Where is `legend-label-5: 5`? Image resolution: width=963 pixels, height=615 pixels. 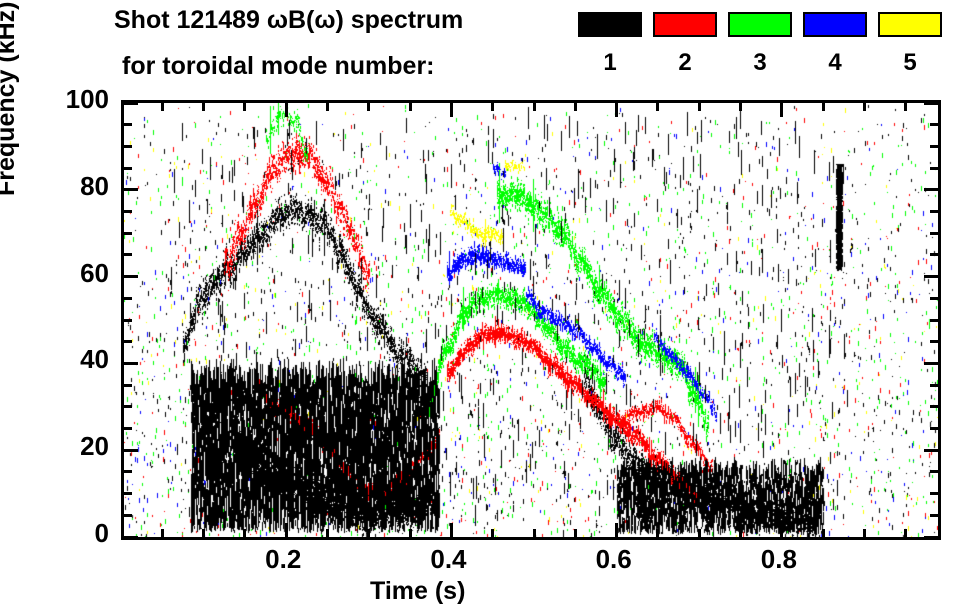 legend-label-5: 5 is located at coordinates (910, 62).